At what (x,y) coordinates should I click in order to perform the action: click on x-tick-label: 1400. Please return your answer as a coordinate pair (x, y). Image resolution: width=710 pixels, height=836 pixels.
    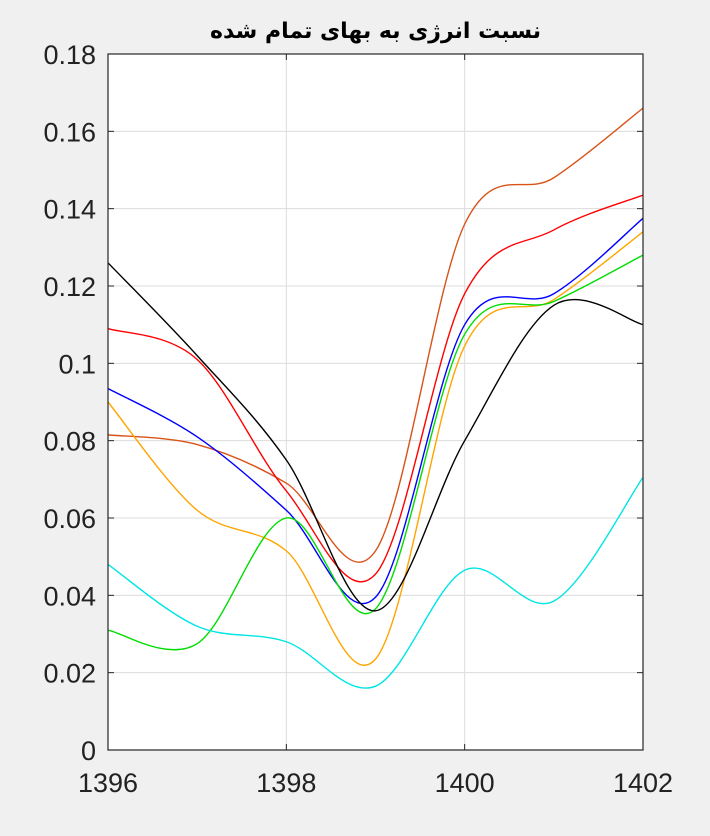
    Looking at the image, I should click on (465, 783).